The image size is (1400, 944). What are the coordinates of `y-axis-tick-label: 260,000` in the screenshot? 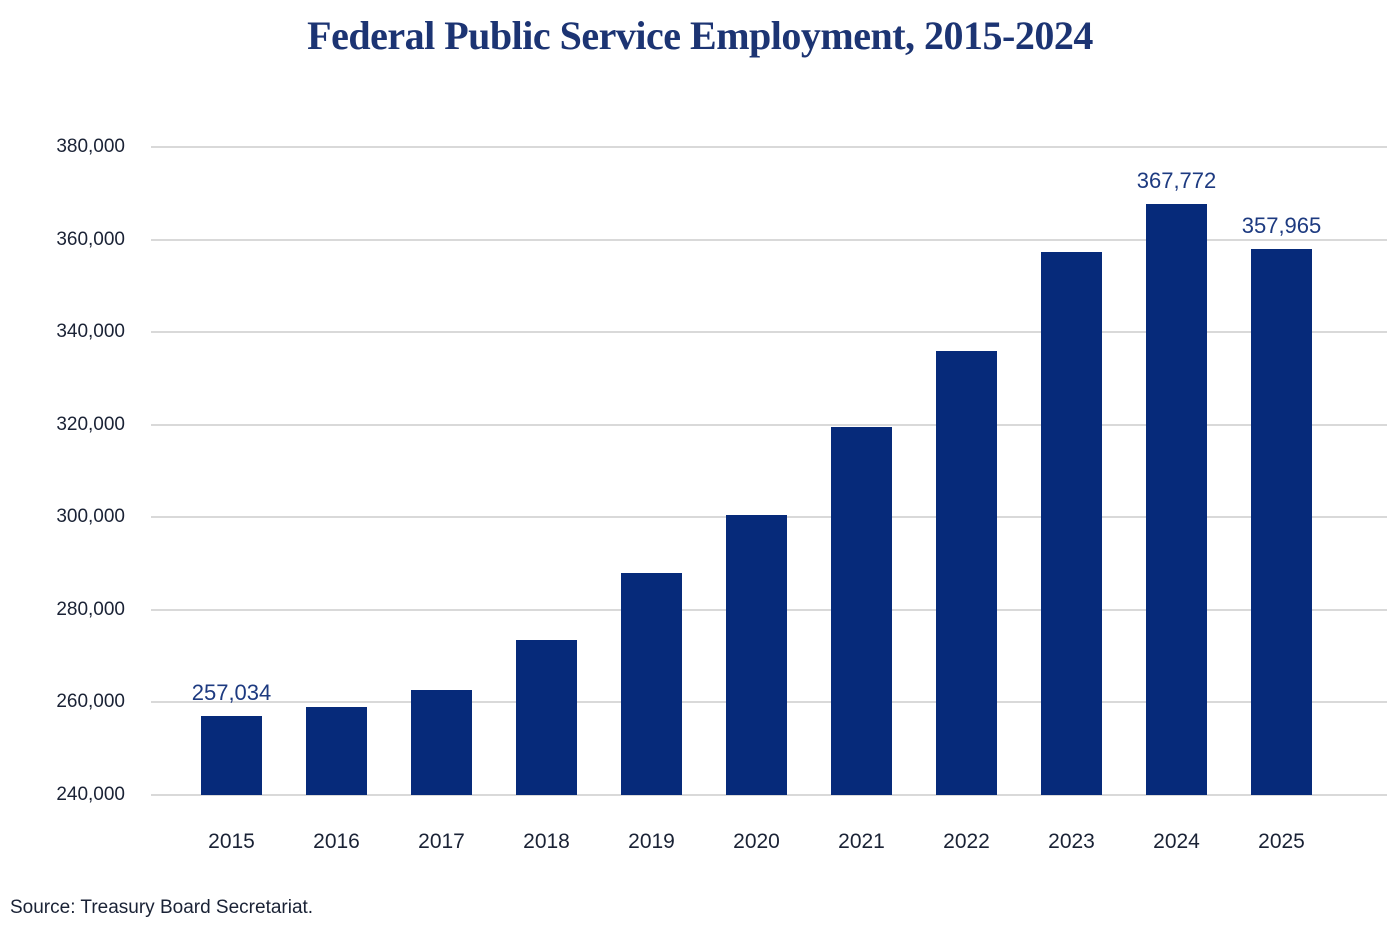 It's located at (90, 702).